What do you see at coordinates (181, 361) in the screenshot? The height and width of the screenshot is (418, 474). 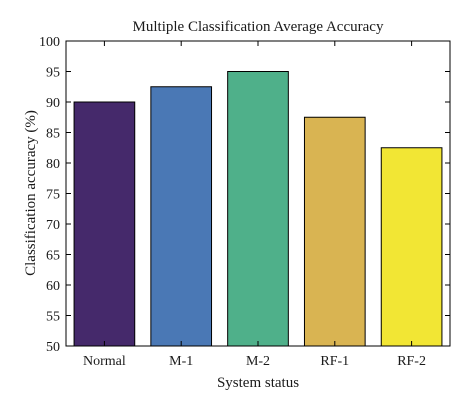 I see `x-tick-label: M-1` at bounding box center [181, 361].